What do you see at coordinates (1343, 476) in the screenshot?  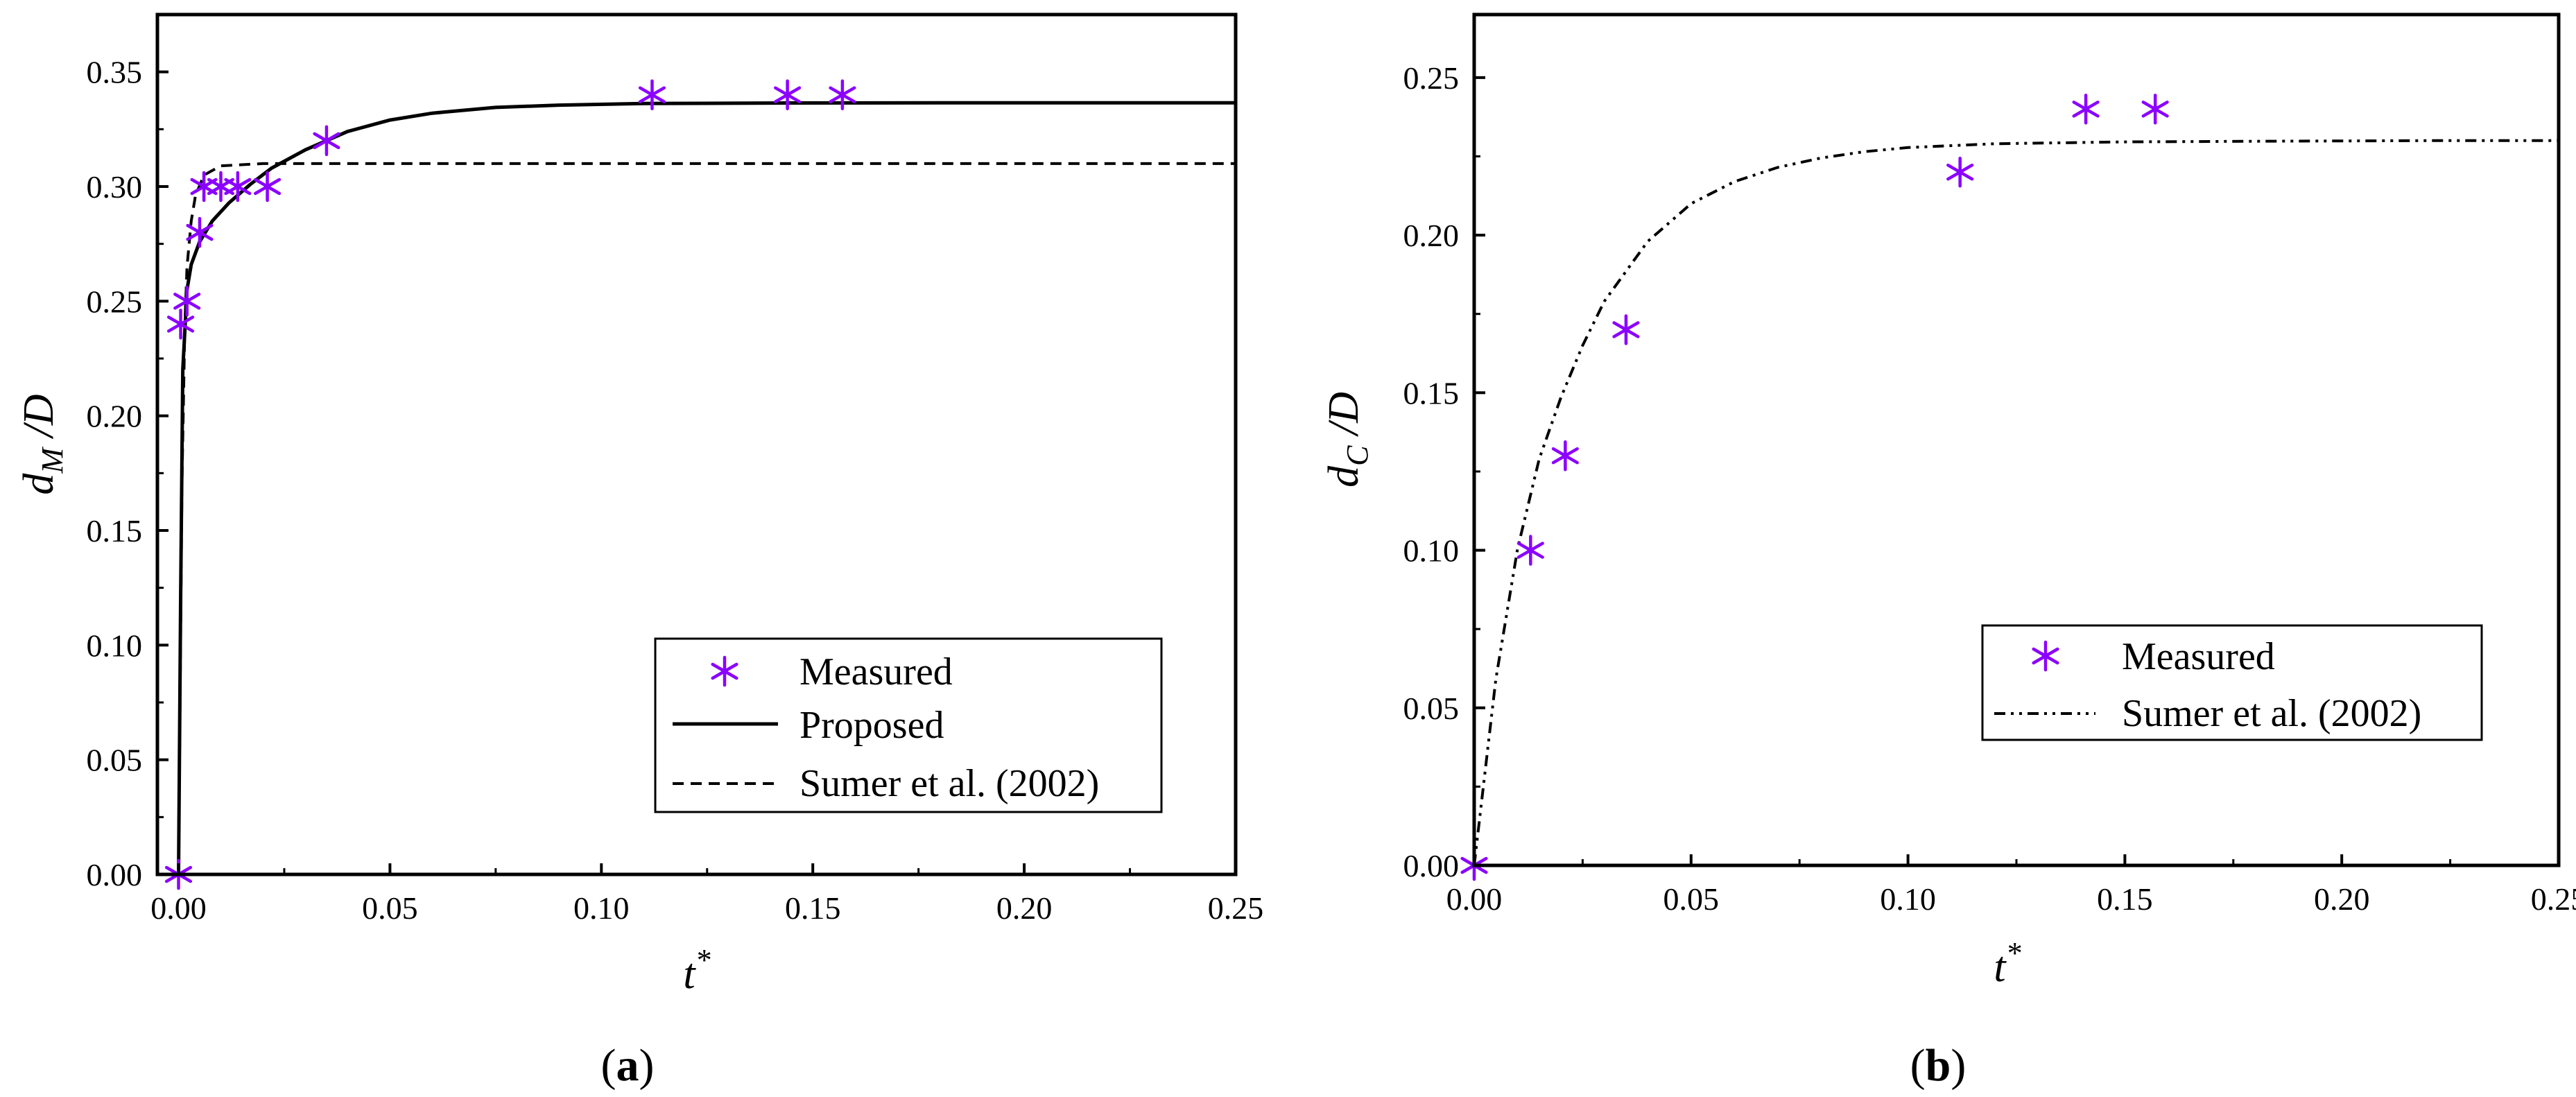 I see `y-axis-title-b-base: d` at bounding box center [1343, 476].